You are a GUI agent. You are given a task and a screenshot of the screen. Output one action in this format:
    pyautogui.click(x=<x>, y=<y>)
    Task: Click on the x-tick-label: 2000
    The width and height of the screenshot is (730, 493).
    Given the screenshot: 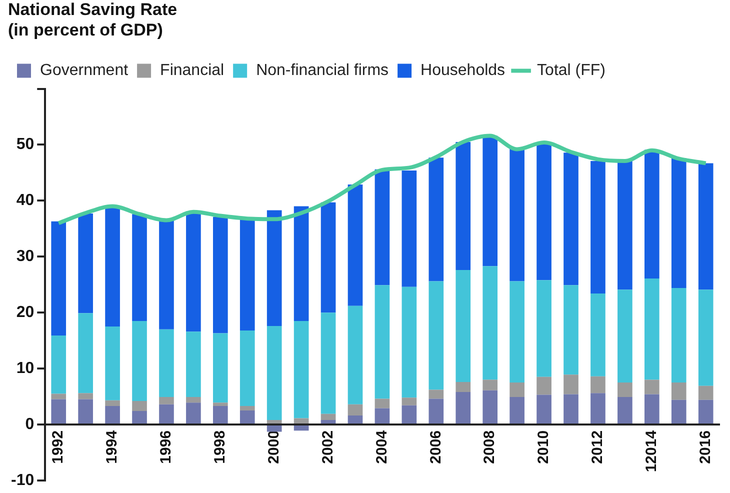 What is the action you would take?
    pyautogui.click(x=273, y=447)
    